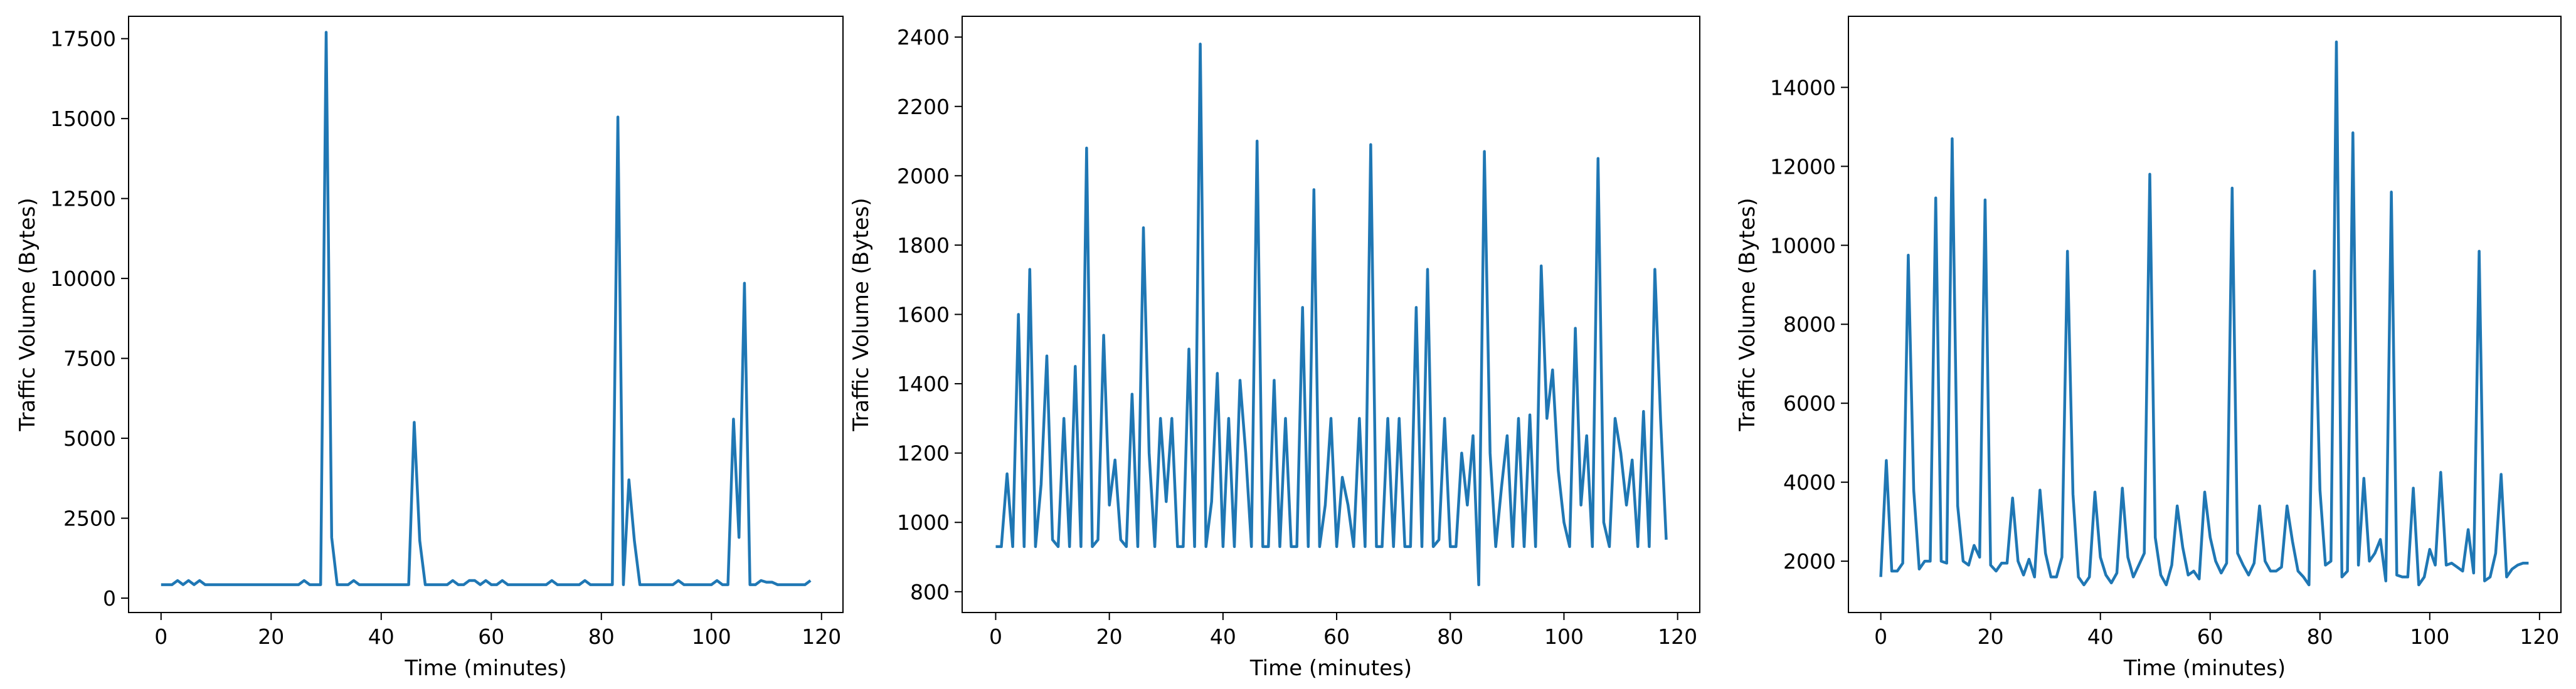 Image resolution: width=2576 pixels, height=689 pixels. Describe the element at coordinates (923, 315) in the screenshot. I see `y-tick-label: 1600` at that location.